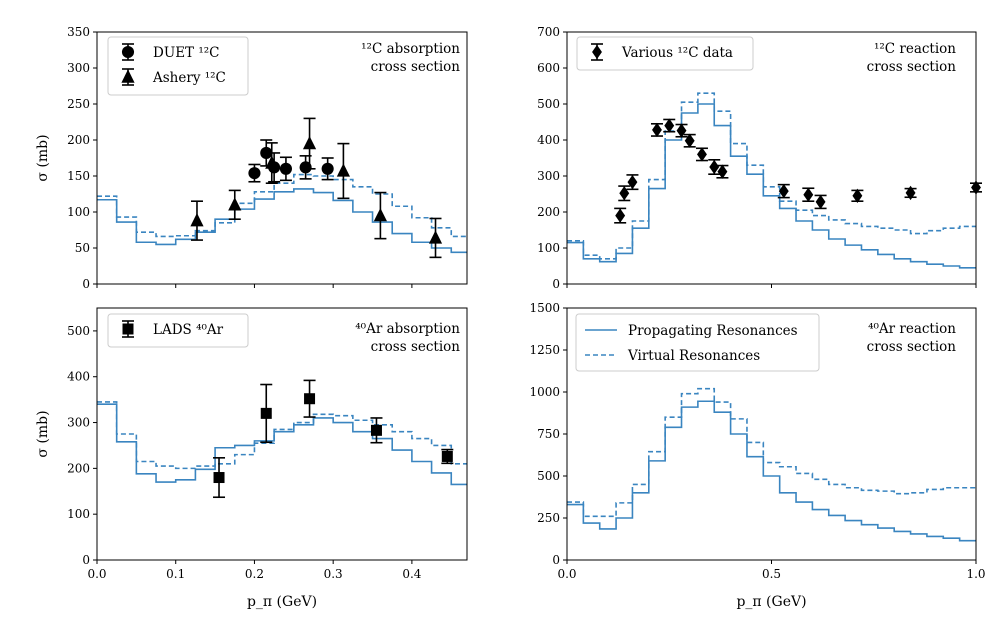 Image resolution: width=997 pixels, height=623 pixels. What do you see at coordinates (713, 331) in the screenshot?
I see `legend-solid-label: Propagating Resonances` at bounding box center [713, 331].